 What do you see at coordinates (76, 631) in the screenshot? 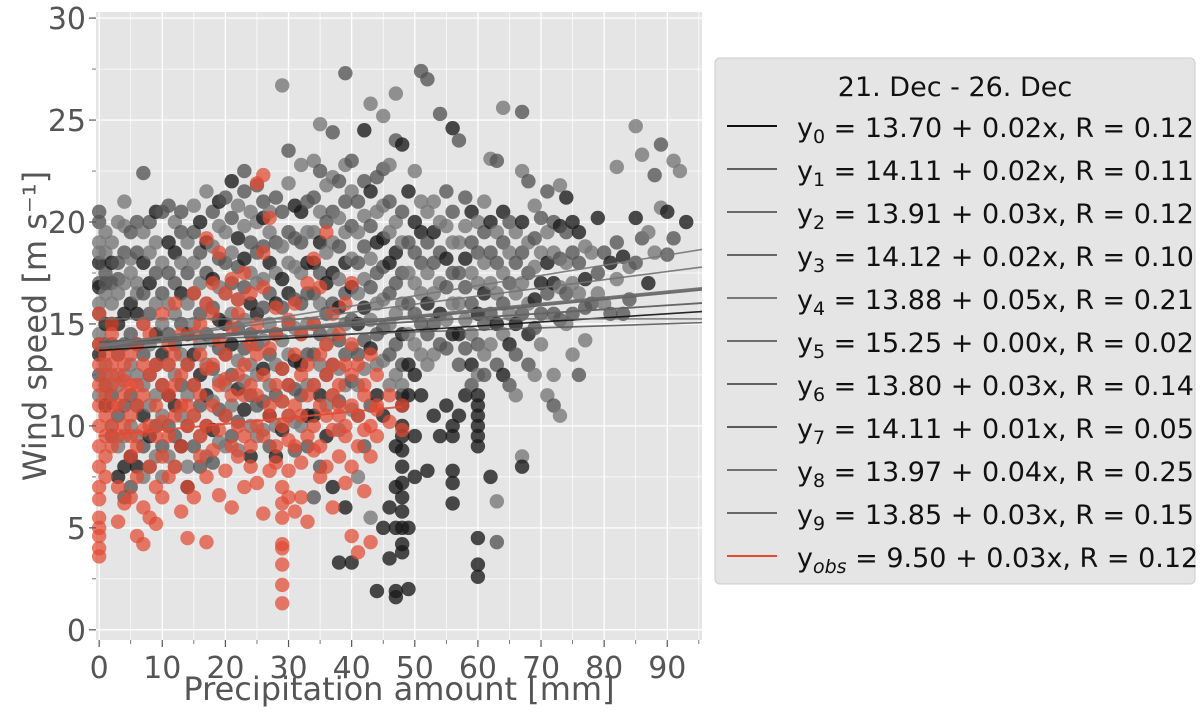
I see `y-tick-label: 0` at bounding box center [76, 631].